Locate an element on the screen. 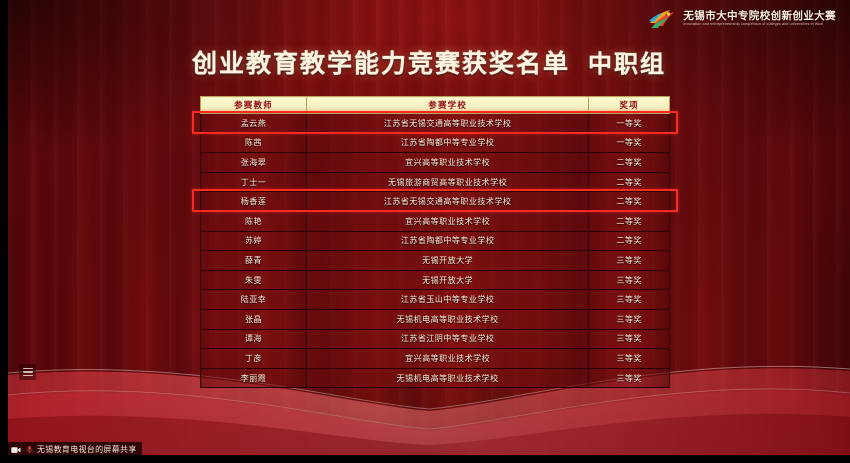 The image size is (850, 463). table-header-row: 参赛教师 参赛学校 奖项 is located at coordinates (435, 105).